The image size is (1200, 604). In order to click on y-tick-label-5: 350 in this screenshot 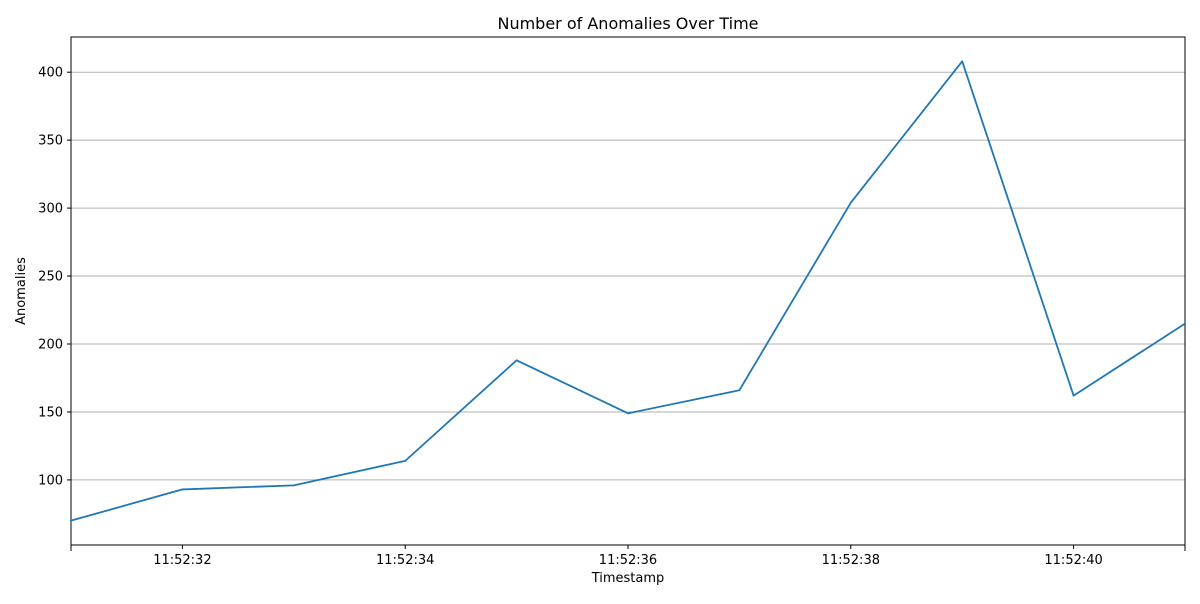, I will do `click(50, 141)`.